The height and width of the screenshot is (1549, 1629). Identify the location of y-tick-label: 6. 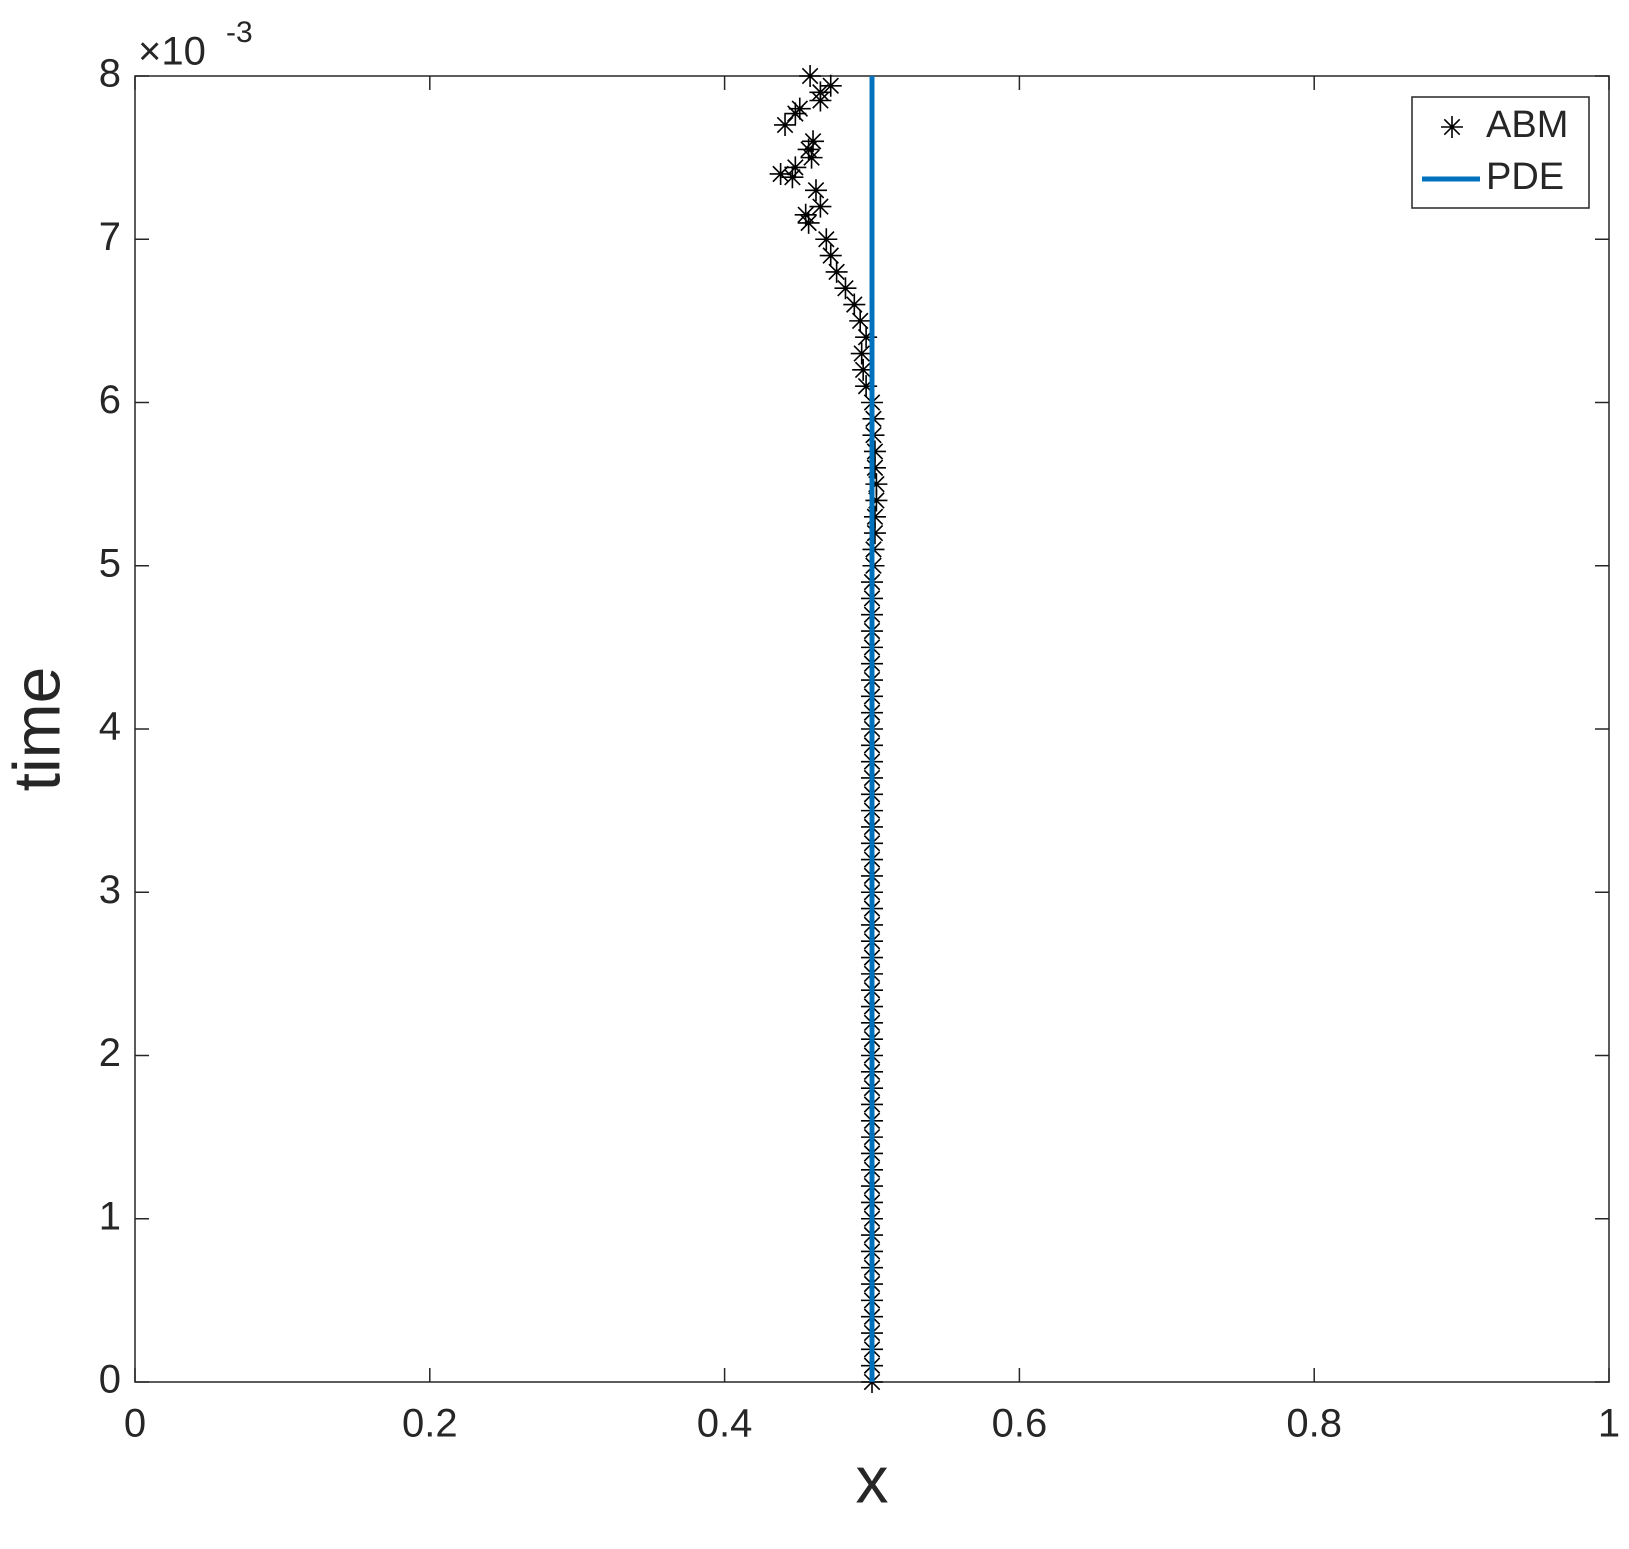
(110, 400).